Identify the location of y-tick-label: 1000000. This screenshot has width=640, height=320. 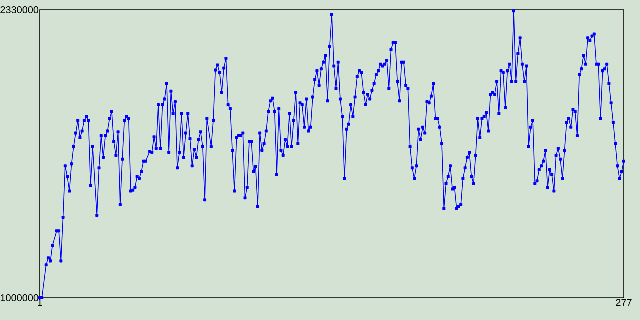
(19, 298).